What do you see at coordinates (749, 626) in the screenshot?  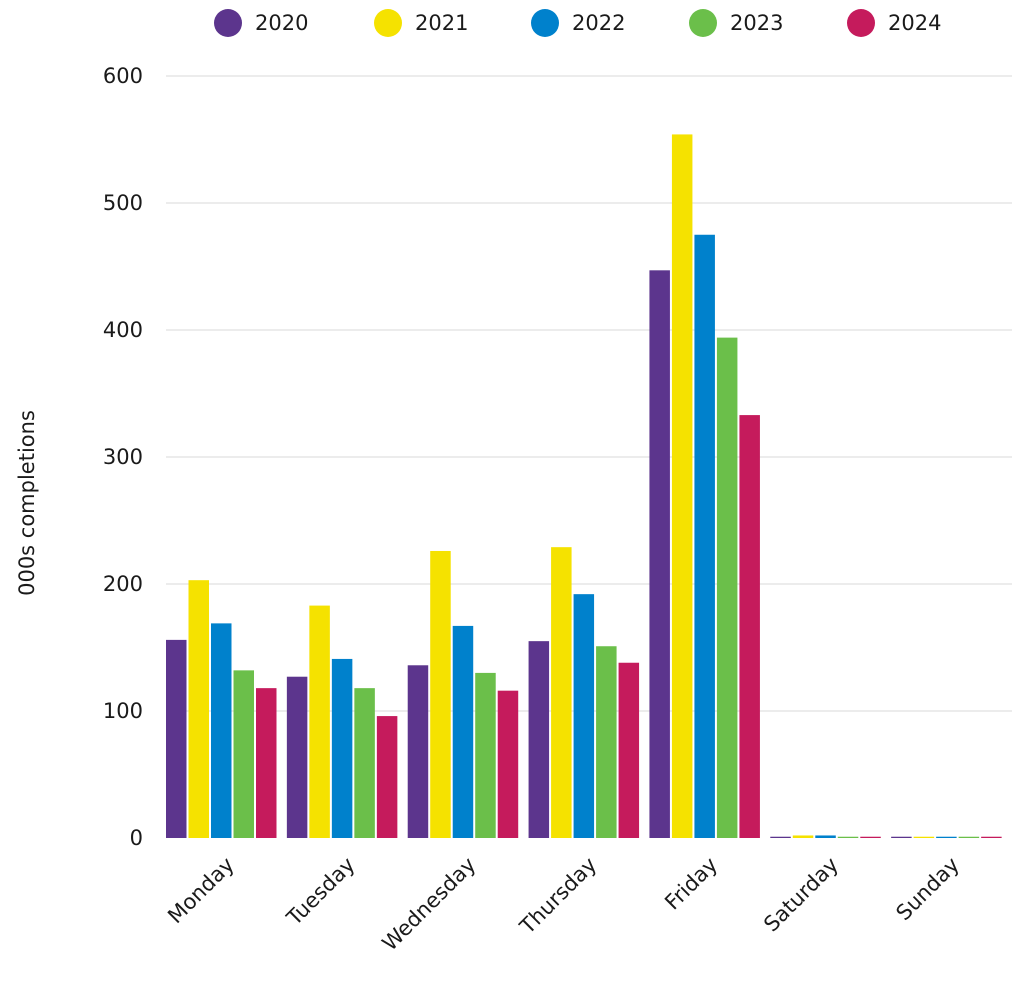 I see `bar-friday-2024` at bounding box center [749, 626].